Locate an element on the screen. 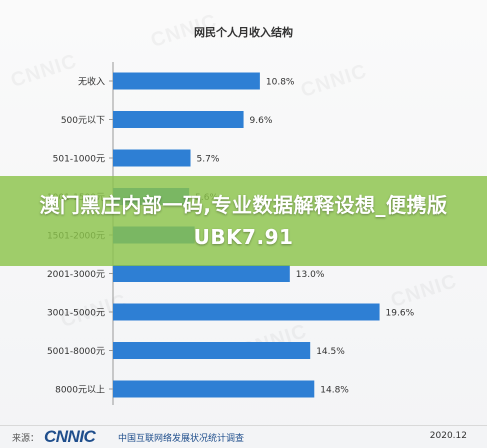 The width and height of the screenshot is (487, 448). report-date: 2020.12 is located at coordinates (448, 436).